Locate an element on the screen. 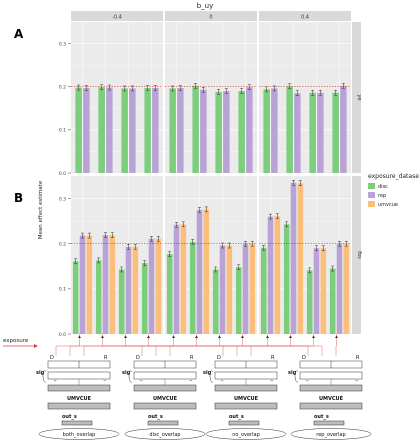  bar-disc-r0c2g3 is located at coordinates (335, 132).